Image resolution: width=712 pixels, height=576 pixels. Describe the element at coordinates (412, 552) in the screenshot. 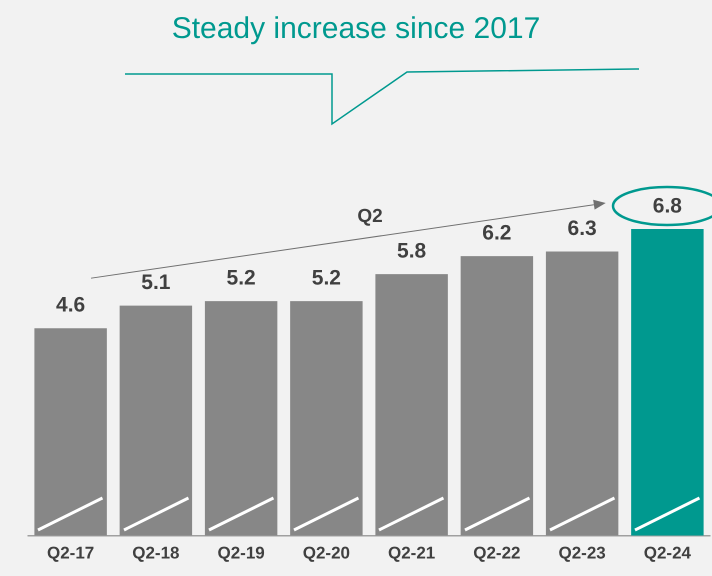

I see `x-tick-label: Q2-21` at that location.